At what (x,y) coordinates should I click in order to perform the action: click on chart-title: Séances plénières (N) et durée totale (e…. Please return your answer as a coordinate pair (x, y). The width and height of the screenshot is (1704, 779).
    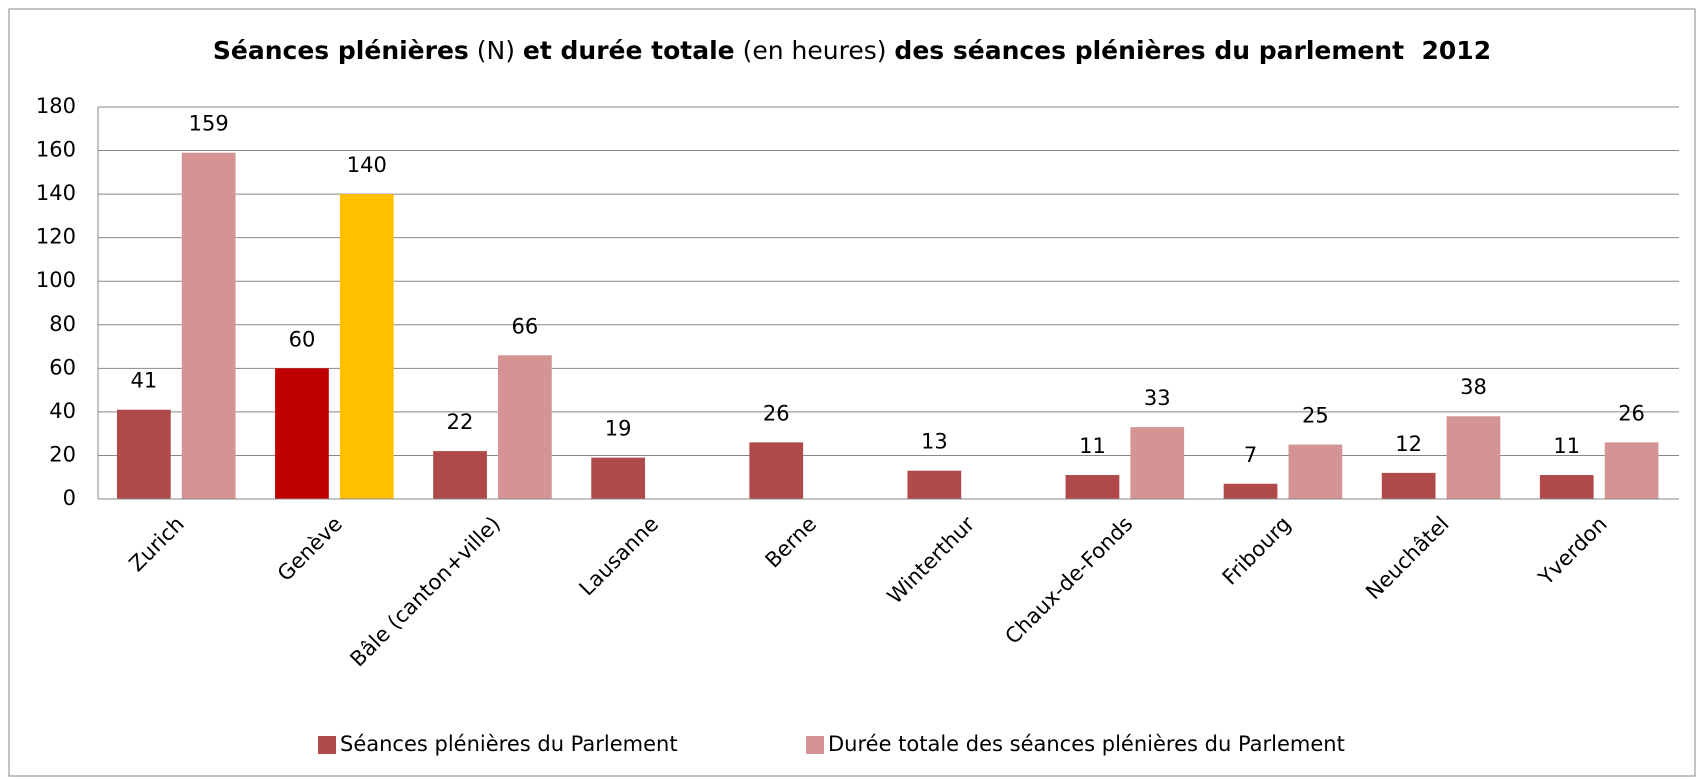
    Looking at the image, I should click on (852, 50).